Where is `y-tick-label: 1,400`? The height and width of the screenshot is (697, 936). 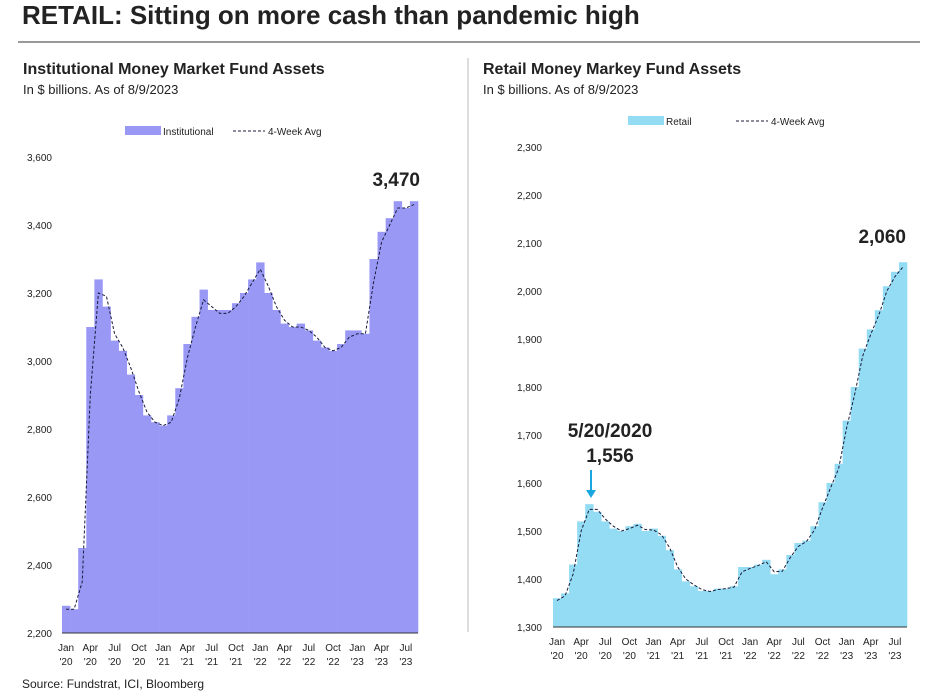 y-tick-label: 1,400 is located at coordinates (529, 580).